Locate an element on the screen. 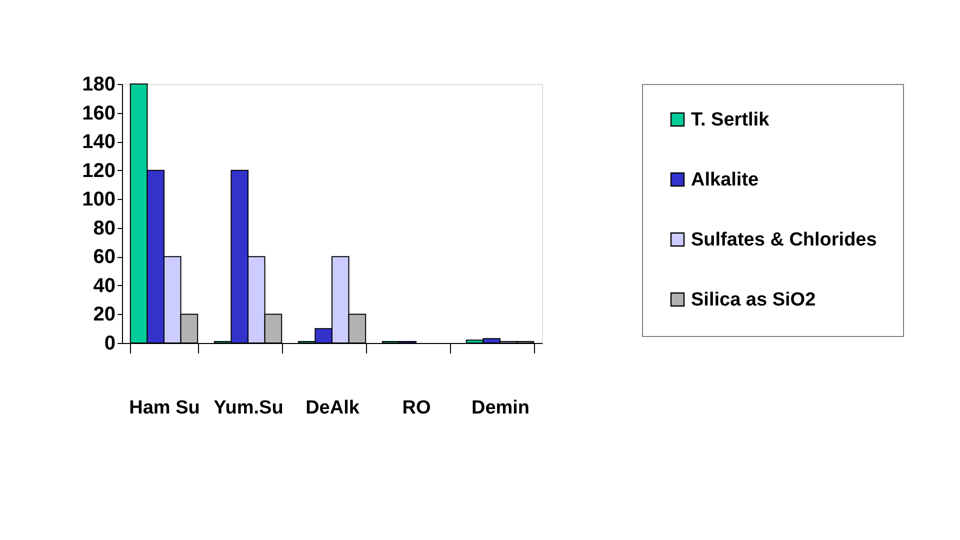 The width and height of the screenshot is (960, 540). legend-label: Silica as SiO2 is located at coordinates (753, 300).